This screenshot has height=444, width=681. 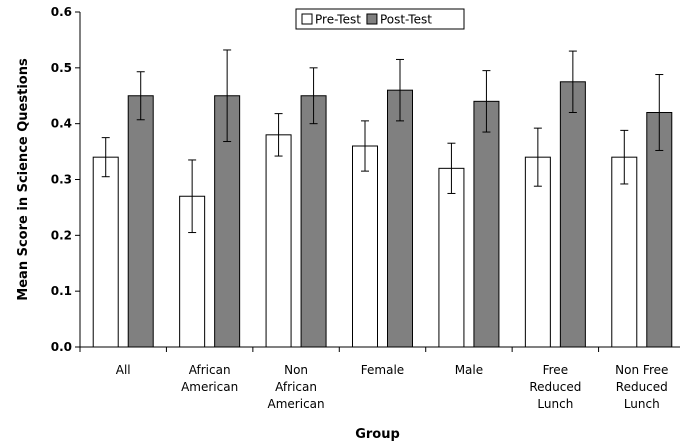 I want to click on x-category-label: Female, so click(x=382, y=370).